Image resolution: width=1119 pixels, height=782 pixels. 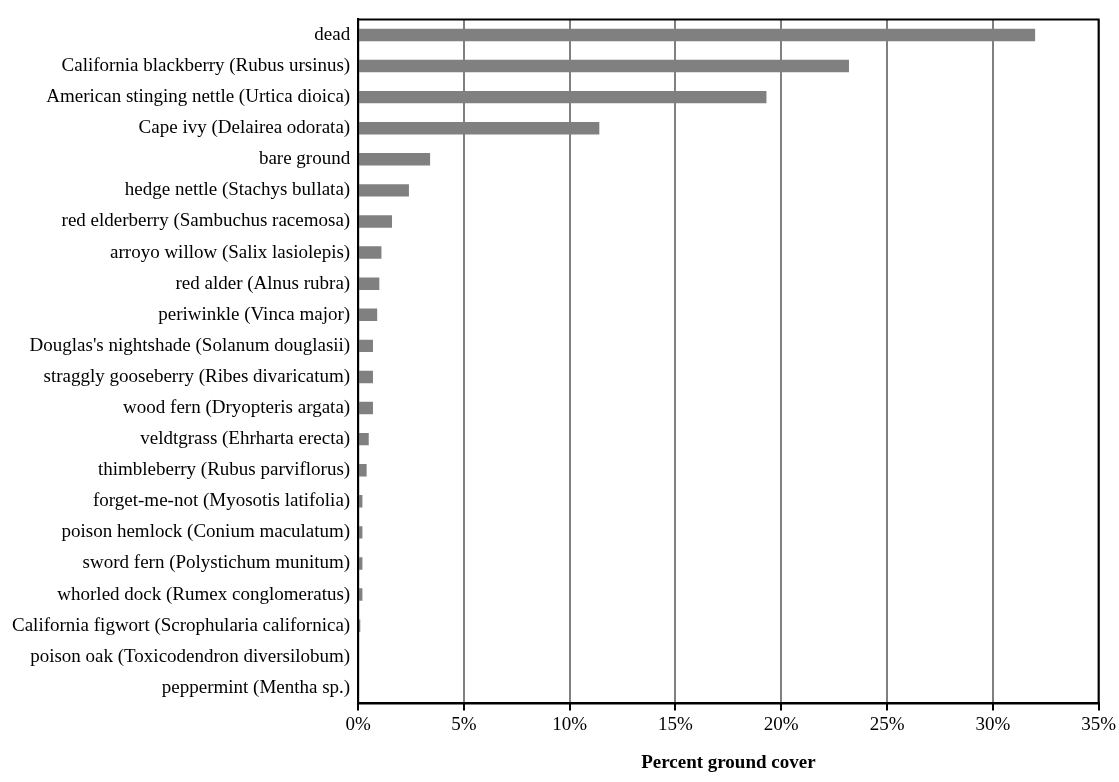 What do you see at coordinates (204, 593) in the screenshot?
I see `y-tick-label: whorled dock (Rumex conglomeratus)` at bounding box center [204, 593].